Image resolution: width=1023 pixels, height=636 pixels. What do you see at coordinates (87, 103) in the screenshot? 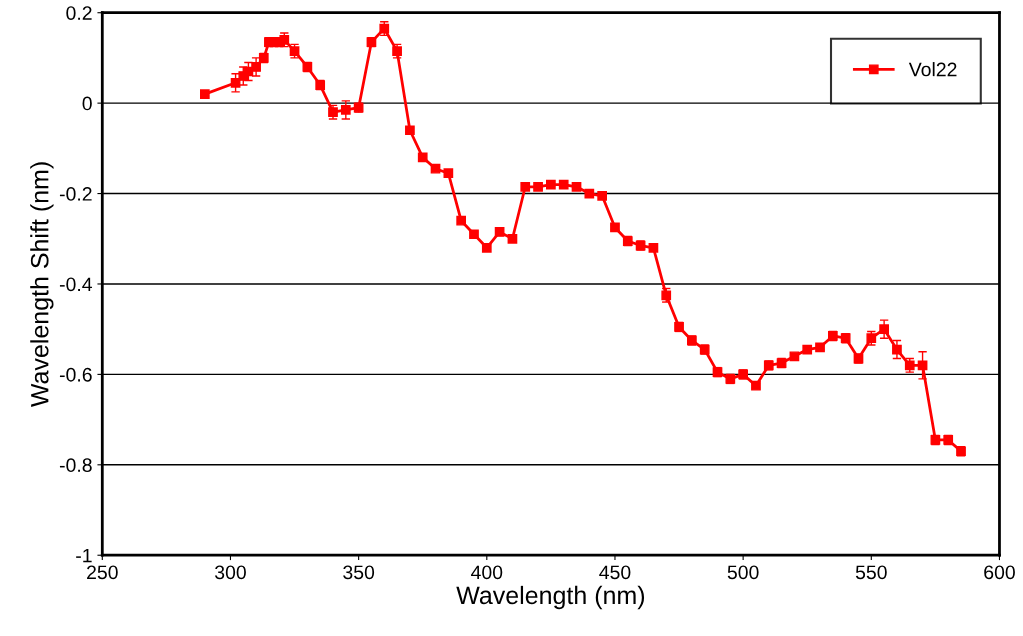
I see `y-tick-label: 0` at bounding box center [87, 103].